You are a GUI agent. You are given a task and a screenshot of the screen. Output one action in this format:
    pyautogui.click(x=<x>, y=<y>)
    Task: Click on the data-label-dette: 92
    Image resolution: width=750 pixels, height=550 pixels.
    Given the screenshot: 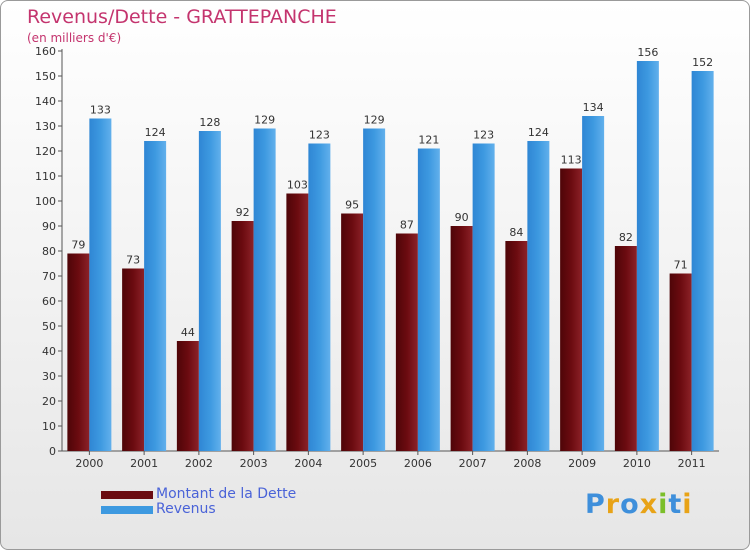 What is the action you would take?
    pyautogui.click(x=243, y=212)
    